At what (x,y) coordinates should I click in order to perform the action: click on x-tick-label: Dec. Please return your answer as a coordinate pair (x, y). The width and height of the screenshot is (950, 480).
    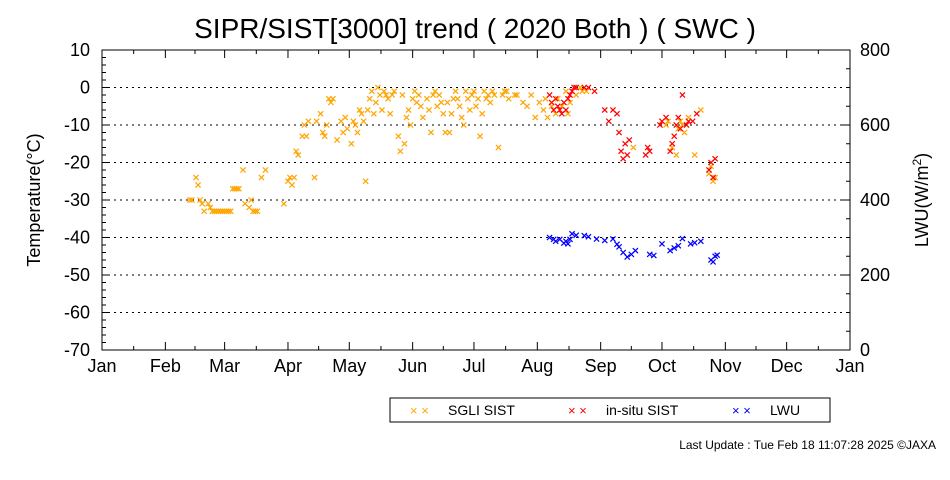
    Looking at the image, I should click on (787, 366).